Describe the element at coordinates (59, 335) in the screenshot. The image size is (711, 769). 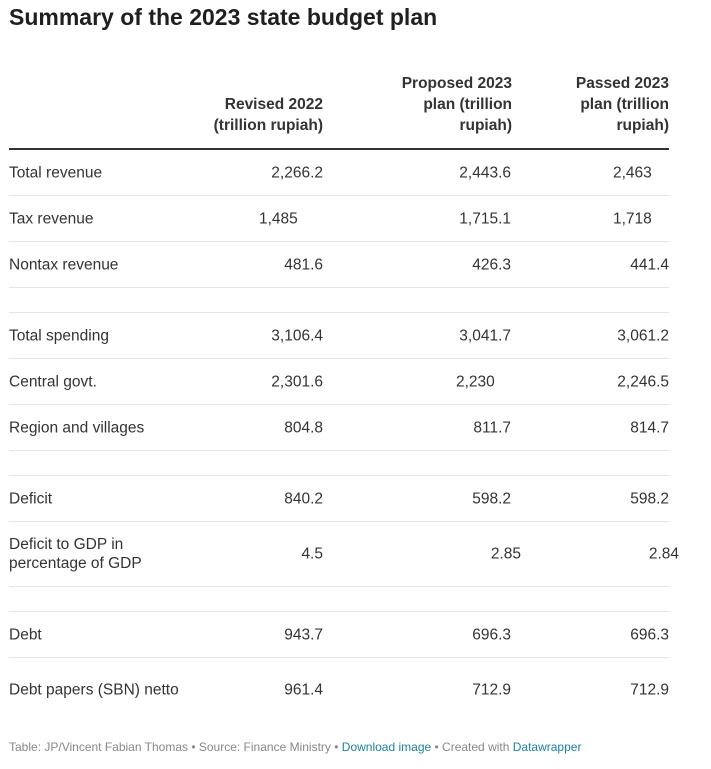
I see `row-label: Total spending` at that location.